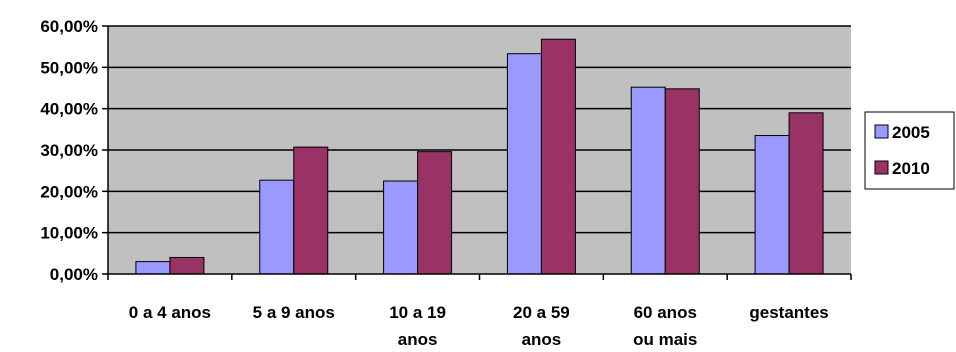  What do you see at coordinates (69, 191) in the screenshot?
I see `y-tick-label: 20,00%` at bounding box center [69, 191].